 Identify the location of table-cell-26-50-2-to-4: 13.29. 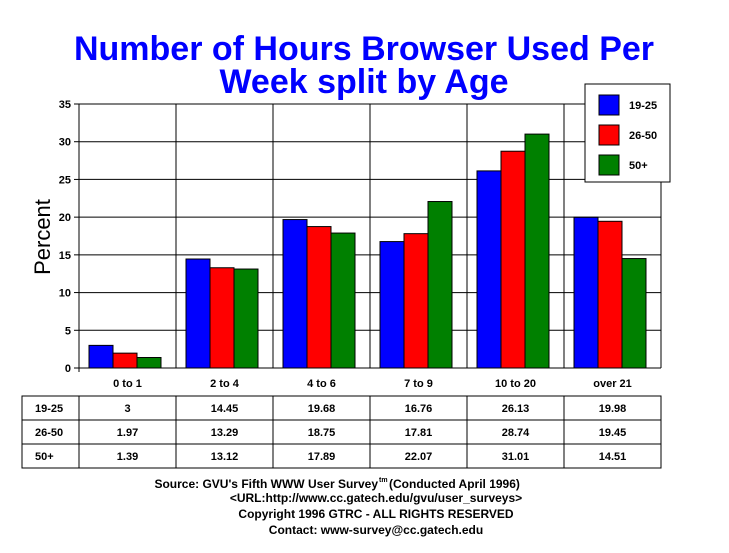
(225, 433).